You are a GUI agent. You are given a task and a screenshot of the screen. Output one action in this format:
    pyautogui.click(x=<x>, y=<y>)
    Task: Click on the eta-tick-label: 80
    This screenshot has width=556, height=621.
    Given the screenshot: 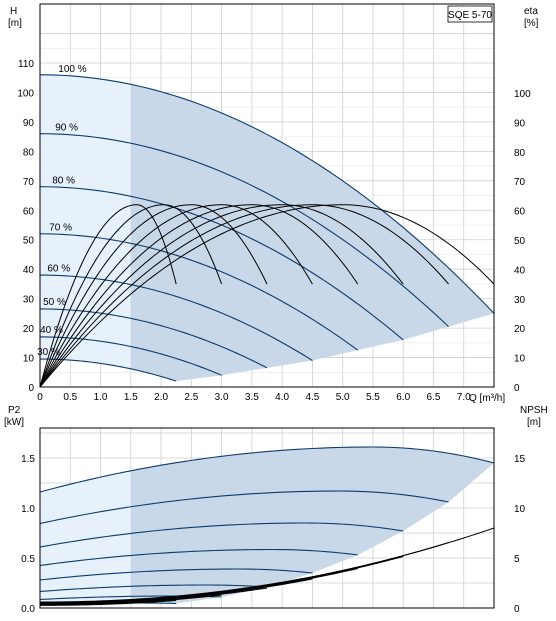 What is the action you would take?
    pyautogui.click(x=520, y=153)
    